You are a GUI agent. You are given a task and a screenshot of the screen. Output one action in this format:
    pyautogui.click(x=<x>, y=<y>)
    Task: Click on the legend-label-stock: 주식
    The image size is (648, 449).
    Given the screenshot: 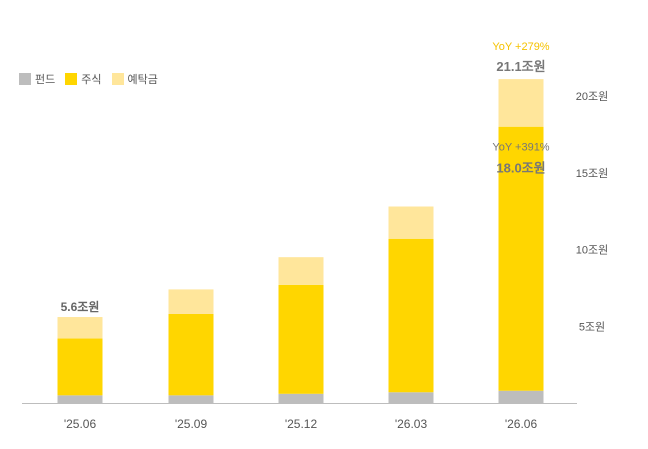 What is the action you would take?
    pyautogui.click(x=91, y=80)
    